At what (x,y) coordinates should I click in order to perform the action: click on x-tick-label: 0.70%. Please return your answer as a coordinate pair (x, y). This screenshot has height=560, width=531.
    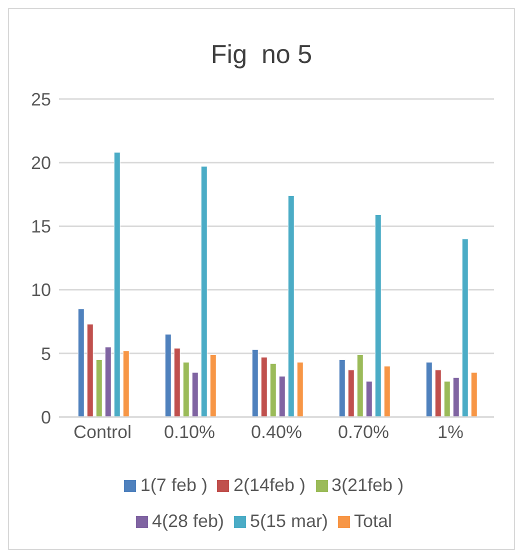
    Looking at the image, I should click on (364, 432).